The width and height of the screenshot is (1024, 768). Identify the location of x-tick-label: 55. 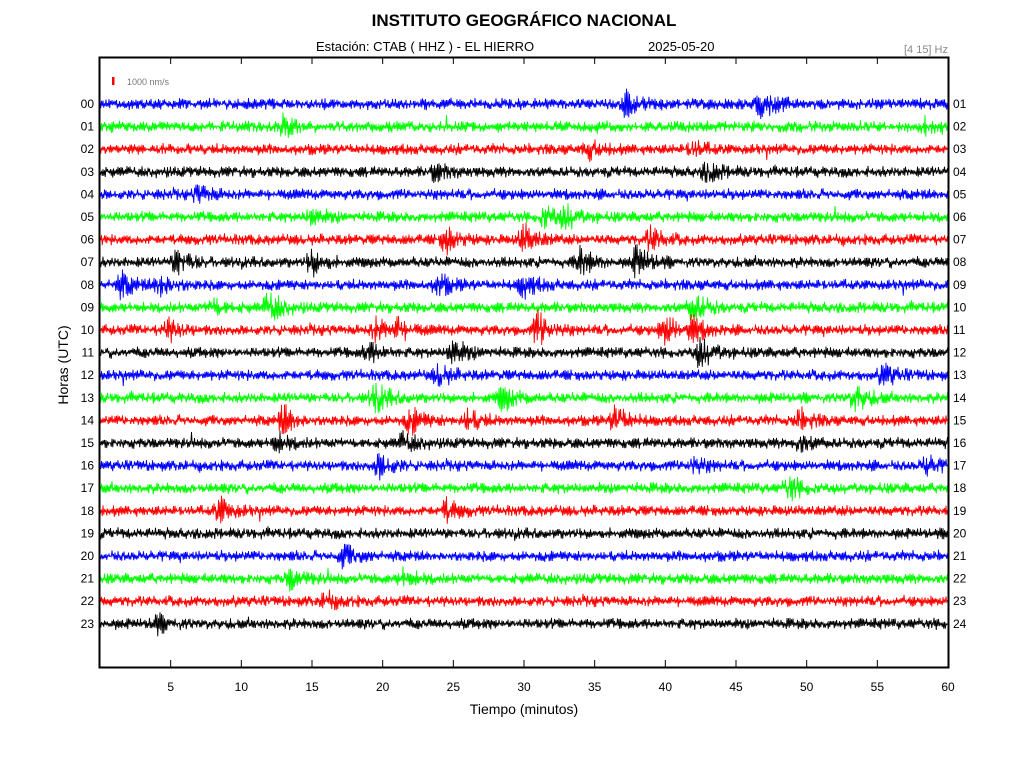
(878, 687).